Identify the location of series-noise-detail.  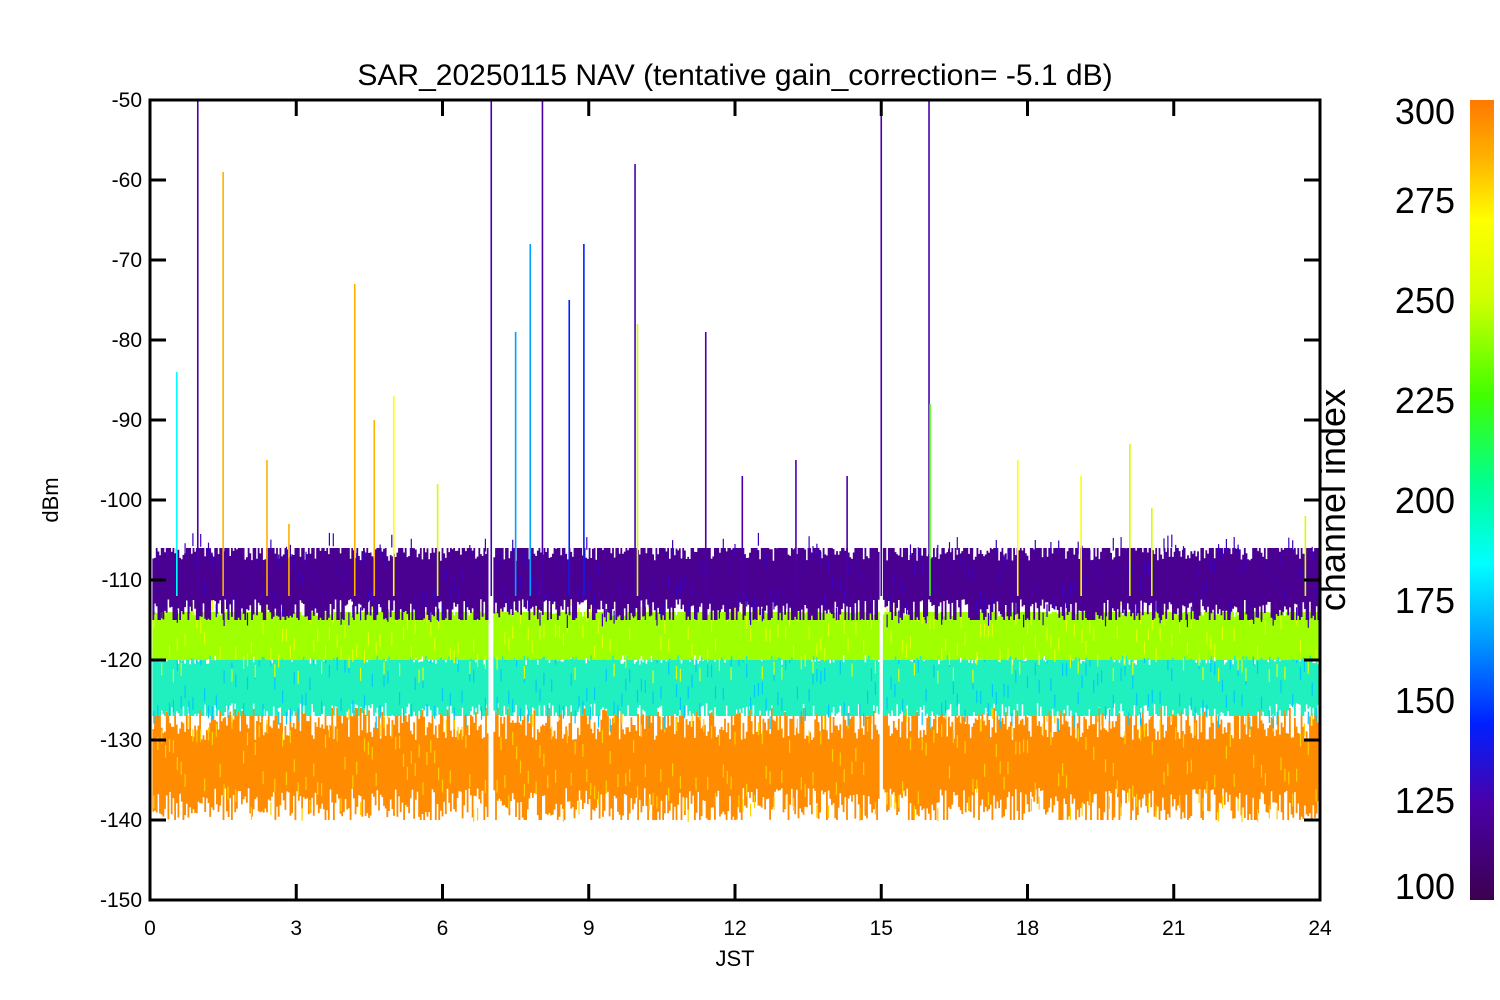
(736, 580).